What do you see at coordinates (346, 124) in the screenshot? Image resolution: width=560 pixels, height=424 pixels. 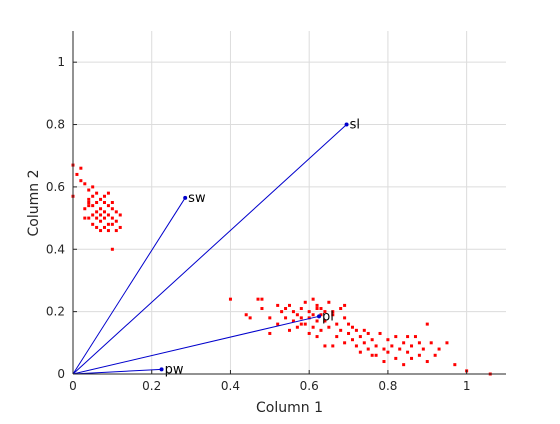 I see `vector-endpoint-sl` at bounding box center [346, 124].